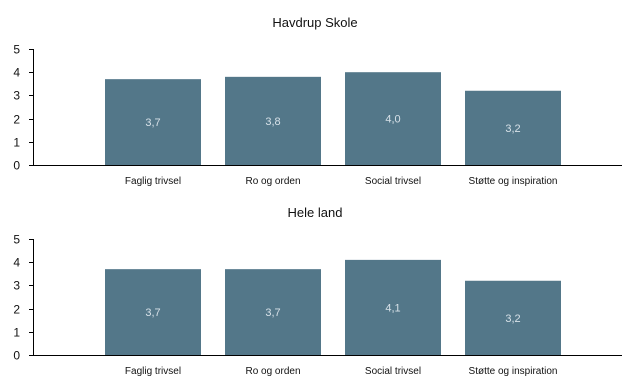 The height and width of the screenshot is (377, 625). I want to click on bar-value-label: 4,1, so click(392, 308).